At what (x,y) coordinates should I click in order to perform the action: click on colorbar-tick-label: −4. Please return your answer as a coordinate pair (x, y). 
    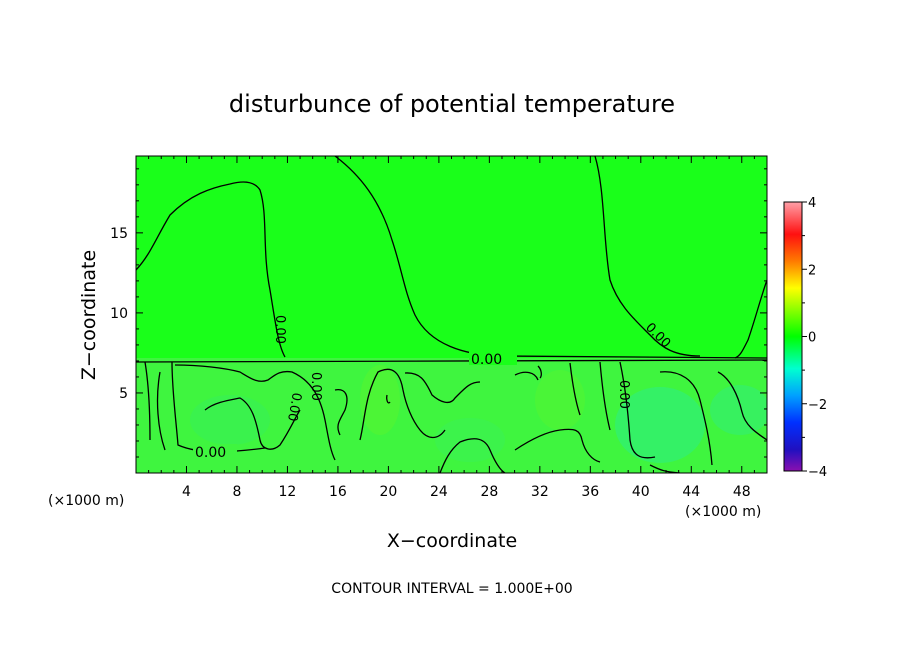
    Looking at the image, I should click on (817, 472).